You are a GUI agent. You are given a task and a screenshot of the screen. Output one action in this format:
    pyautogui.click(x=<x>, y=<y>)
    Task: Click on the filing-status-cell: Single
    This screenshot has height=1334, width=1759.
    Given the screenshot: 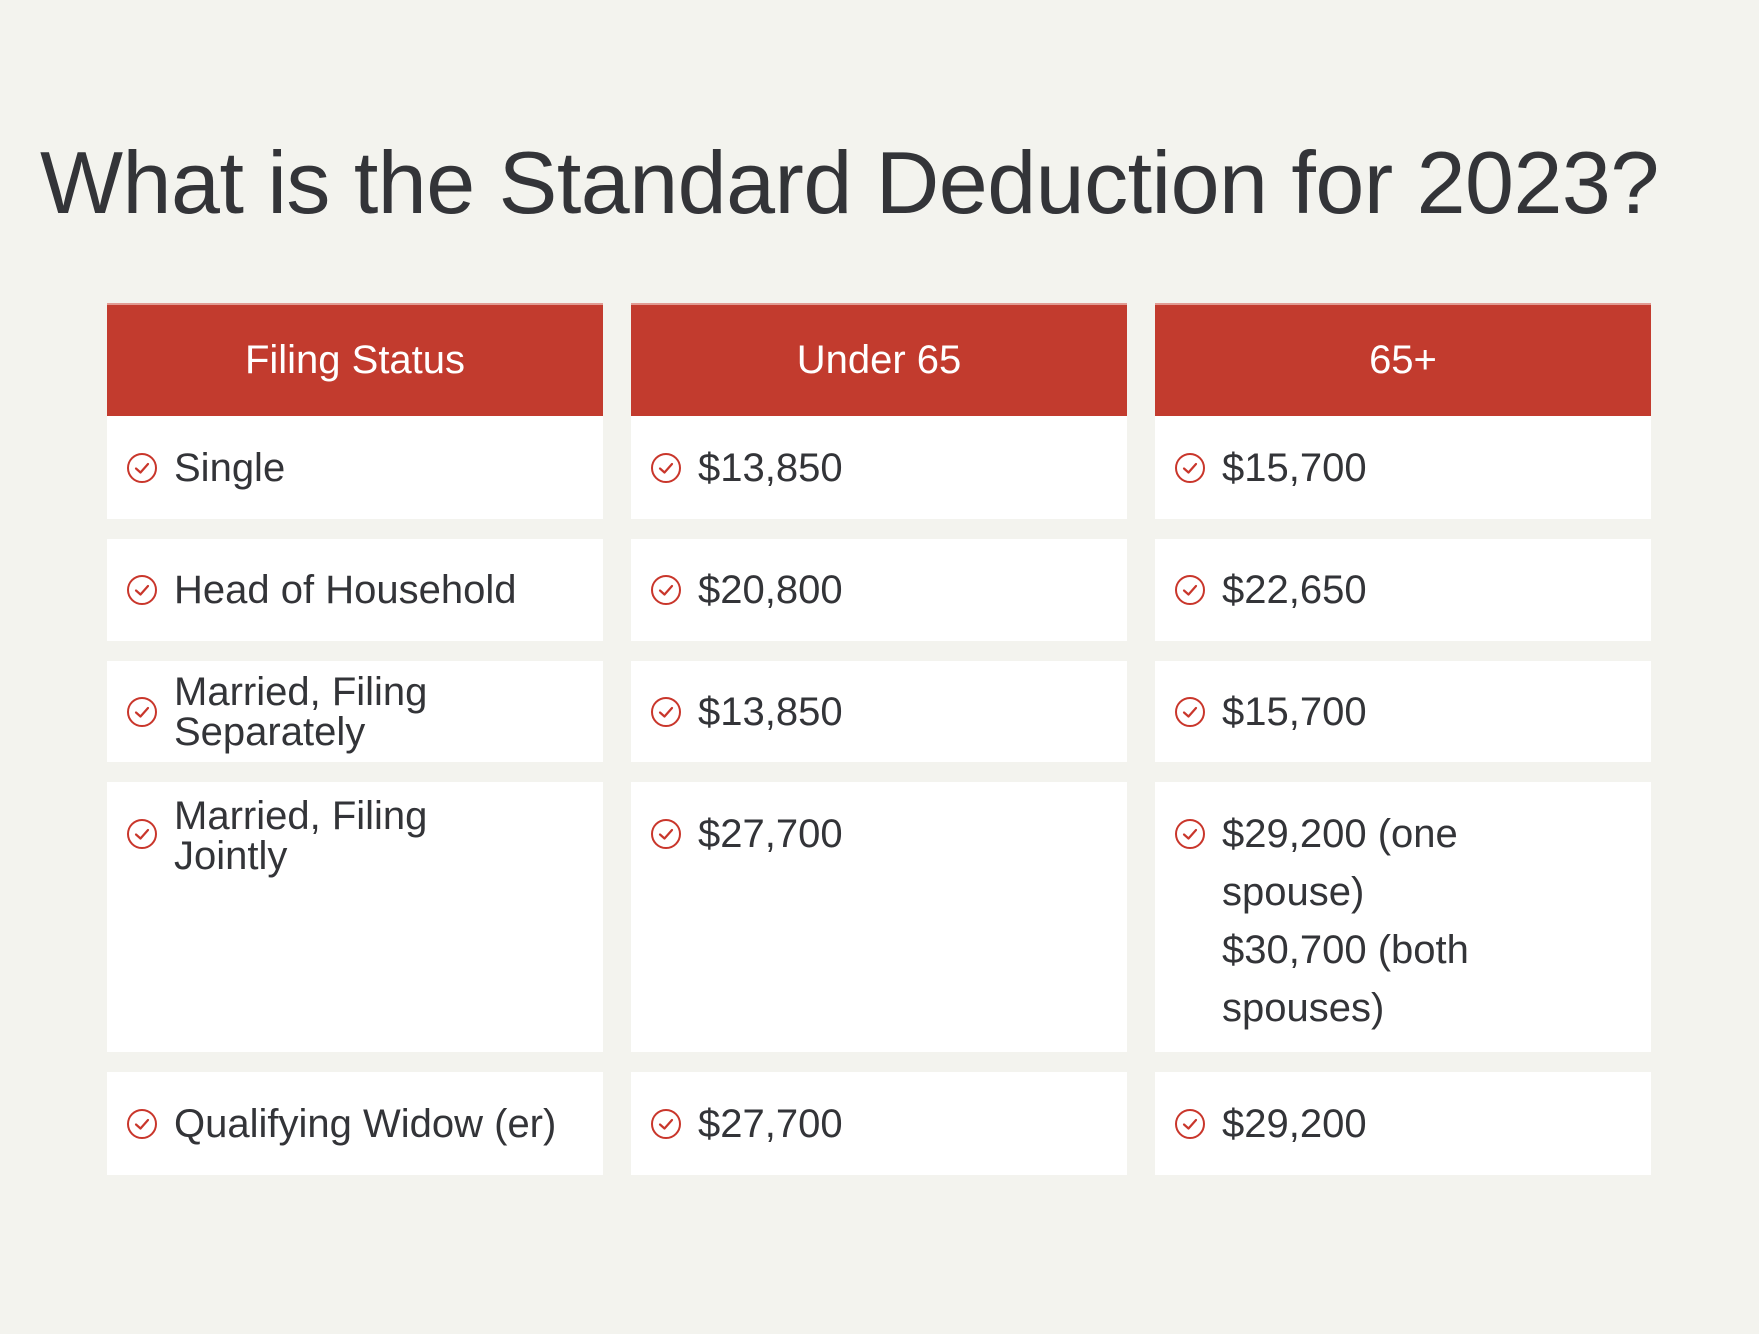 What is the action you would take?
    pyautogui.click(x=355, y=467)
    